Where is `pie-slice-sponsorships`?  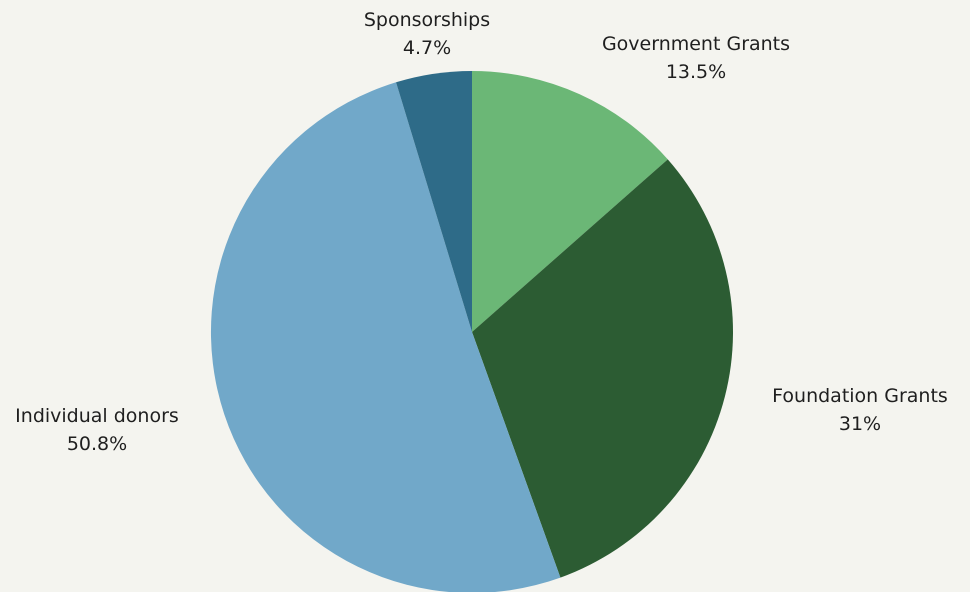 pie-slice-sponsorships is located at coordinates (434, 201).